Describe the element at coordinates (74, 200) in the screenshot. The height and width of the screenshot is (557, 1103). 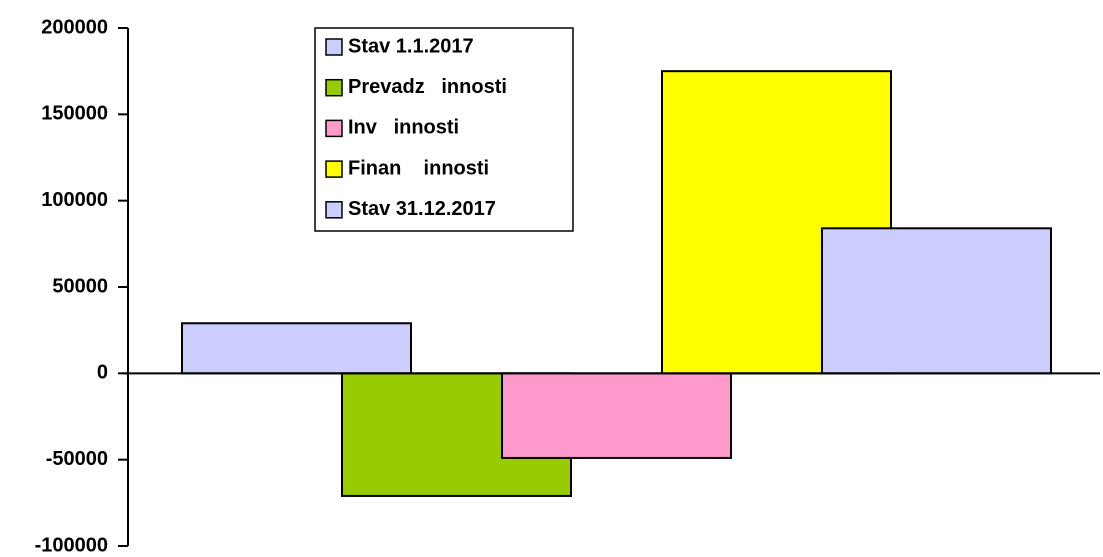
I see `y-tick-label: 100000` at that location.